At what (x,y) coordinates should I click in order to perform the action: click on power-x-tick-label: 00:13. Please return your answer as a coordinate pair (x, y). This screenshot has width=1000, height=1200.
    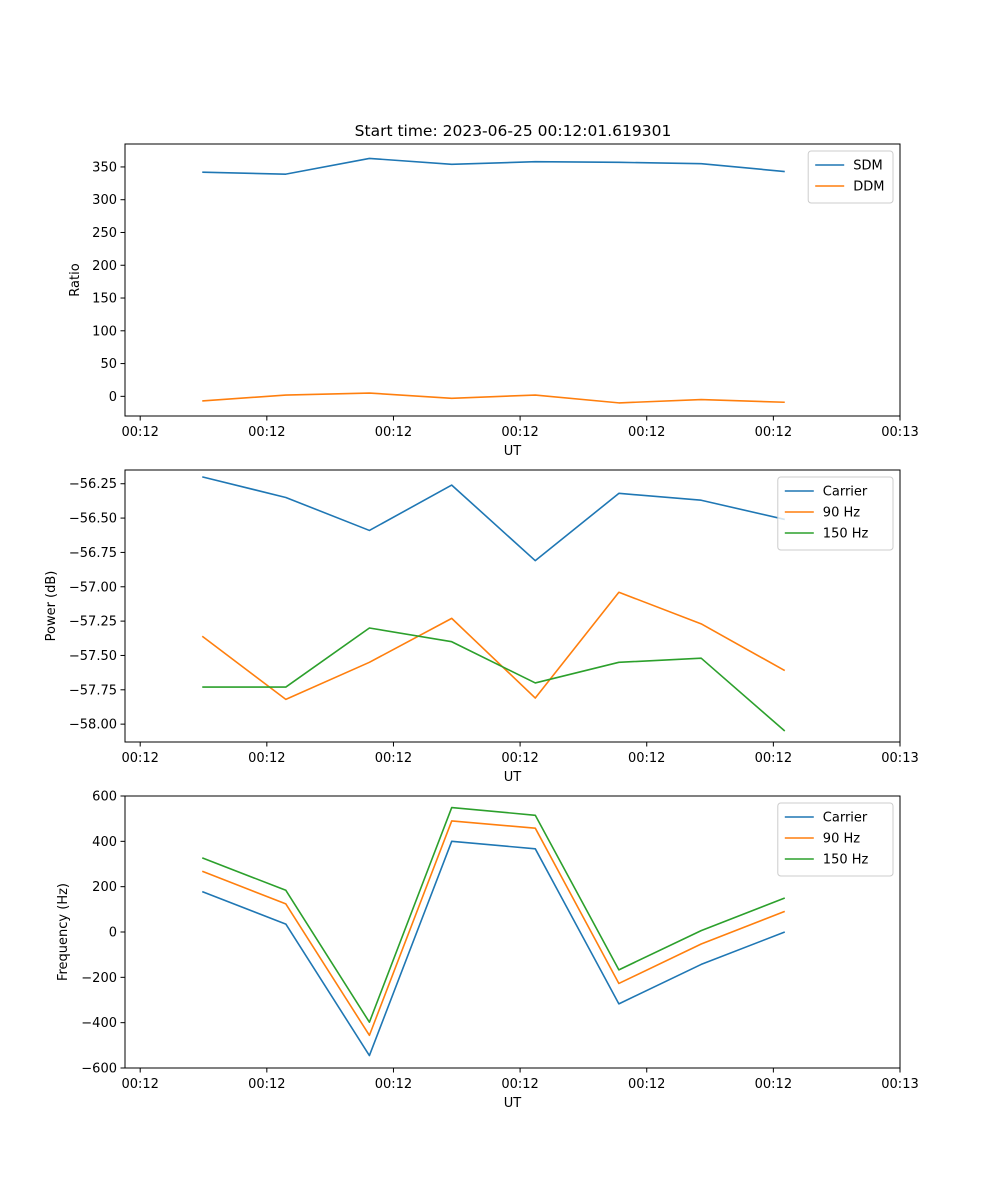
    Looking at the image, I should click on (899, 758).